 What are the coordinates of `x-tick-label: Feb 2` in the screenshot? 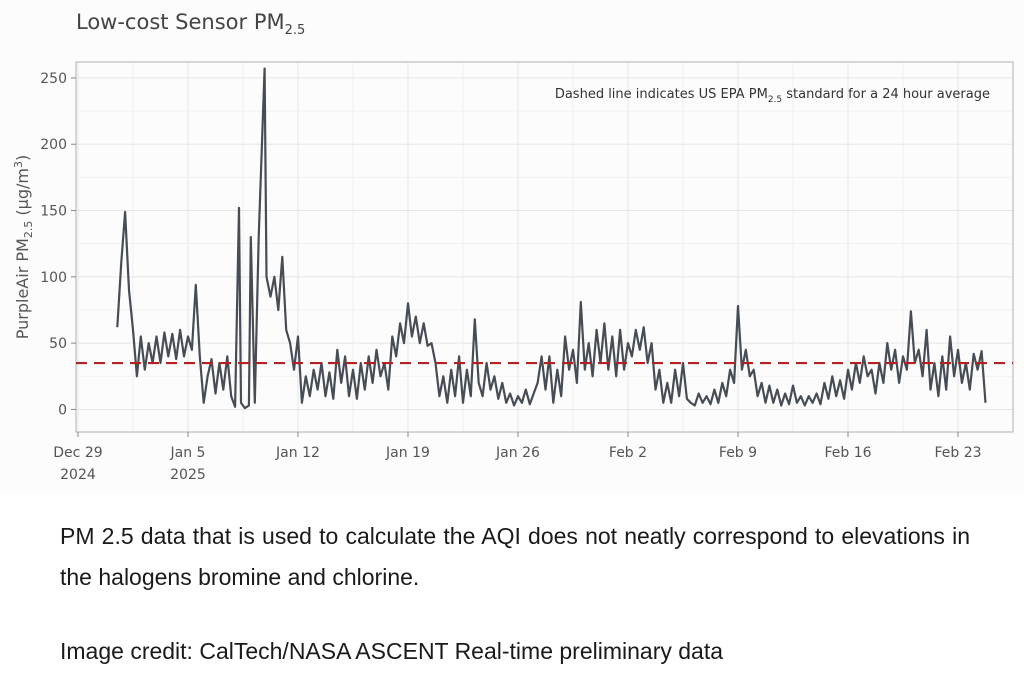 It's located at (628, 453).